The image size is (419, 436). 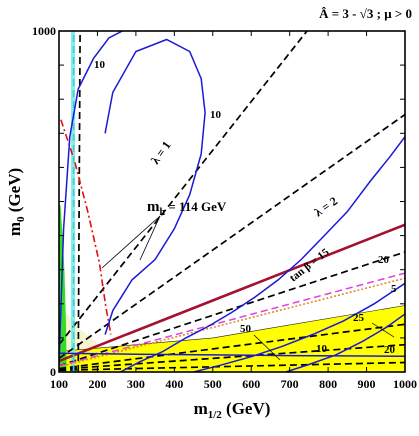 What do you see at coordinates (246, 329) in the screenshot?
I see `contour-label-50: 50` at bounding box center [246, 329].